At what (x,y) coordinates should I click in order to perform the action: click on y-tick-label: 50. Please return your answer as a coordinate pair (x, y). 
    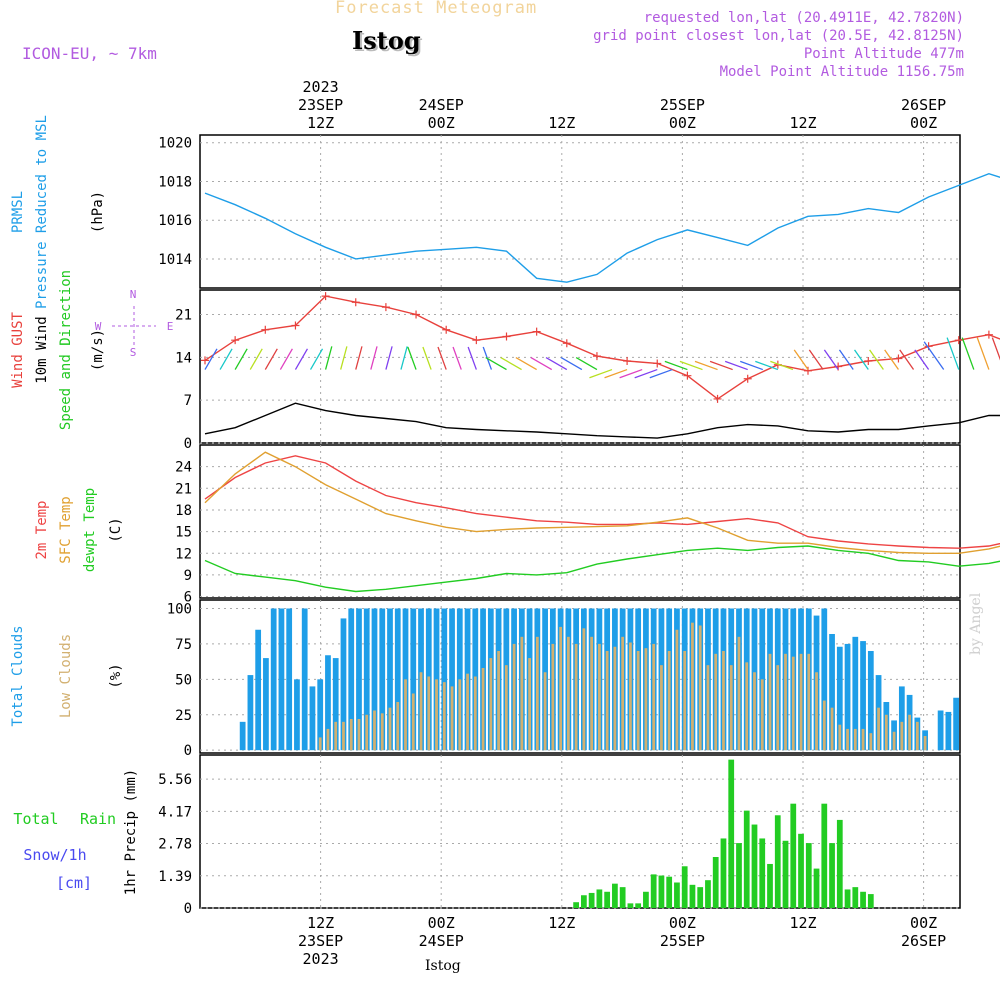
    Looking at the image, I should click on (183, 680).